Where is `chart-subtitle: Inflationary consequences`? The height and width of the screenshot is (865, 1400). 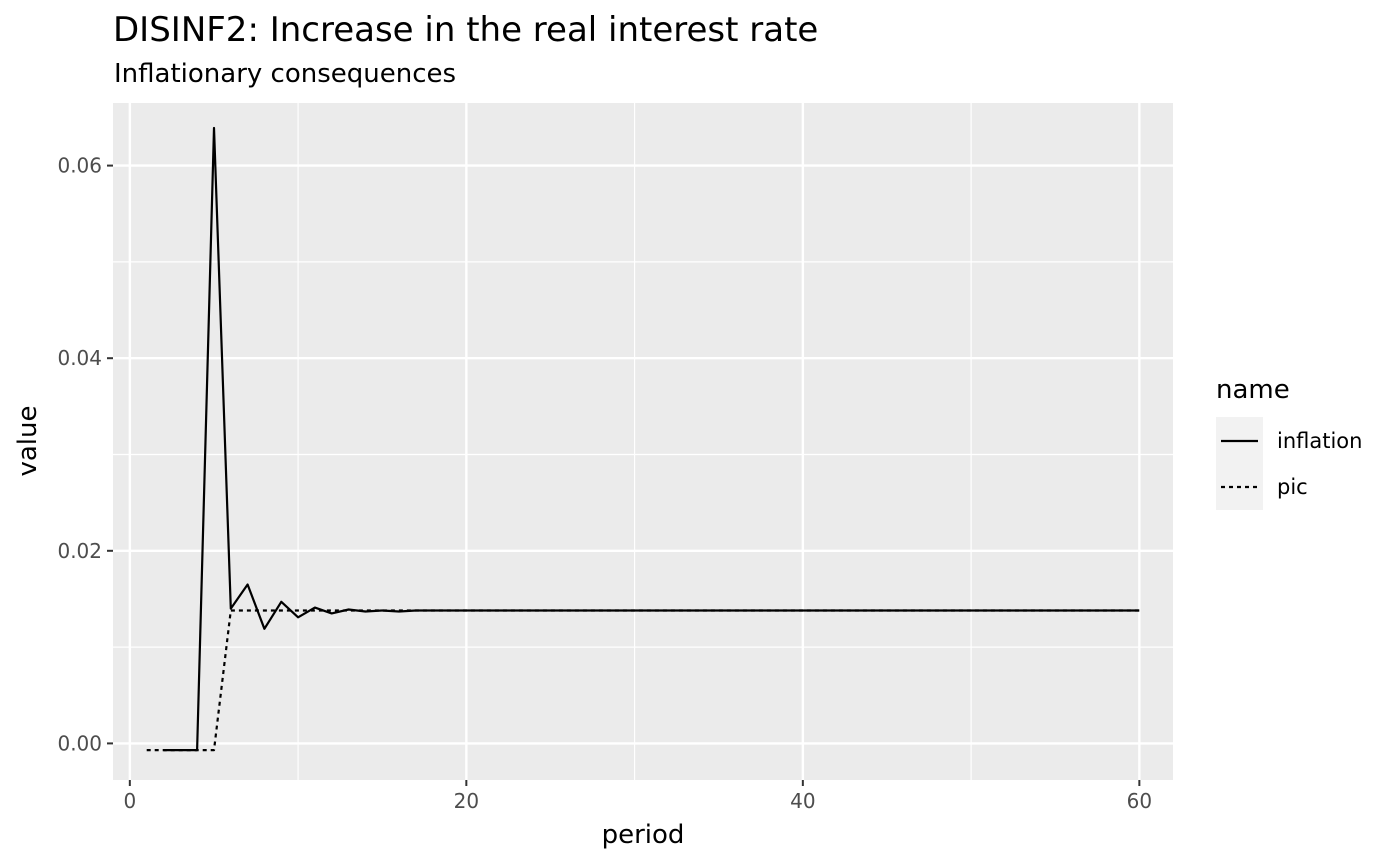 chart-subtitle: Inflationary consequences is located at coordinates (285, 74).